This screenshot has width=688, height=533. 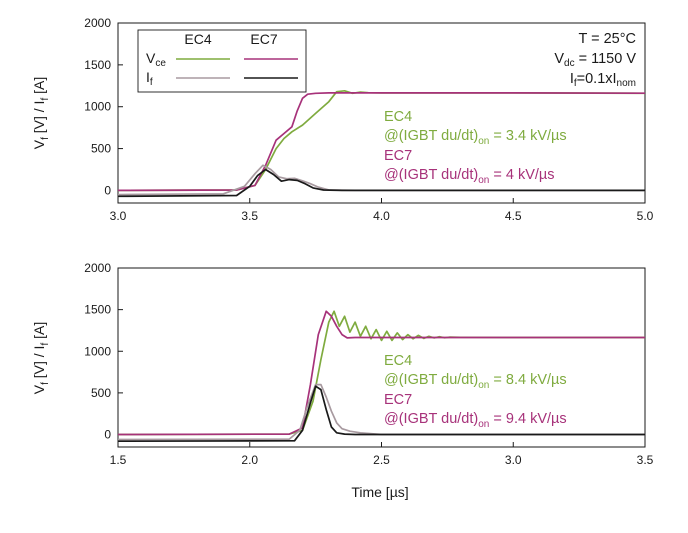 I want to click on bottom-y-tick-label: 2000, so click(x=97, y=268).